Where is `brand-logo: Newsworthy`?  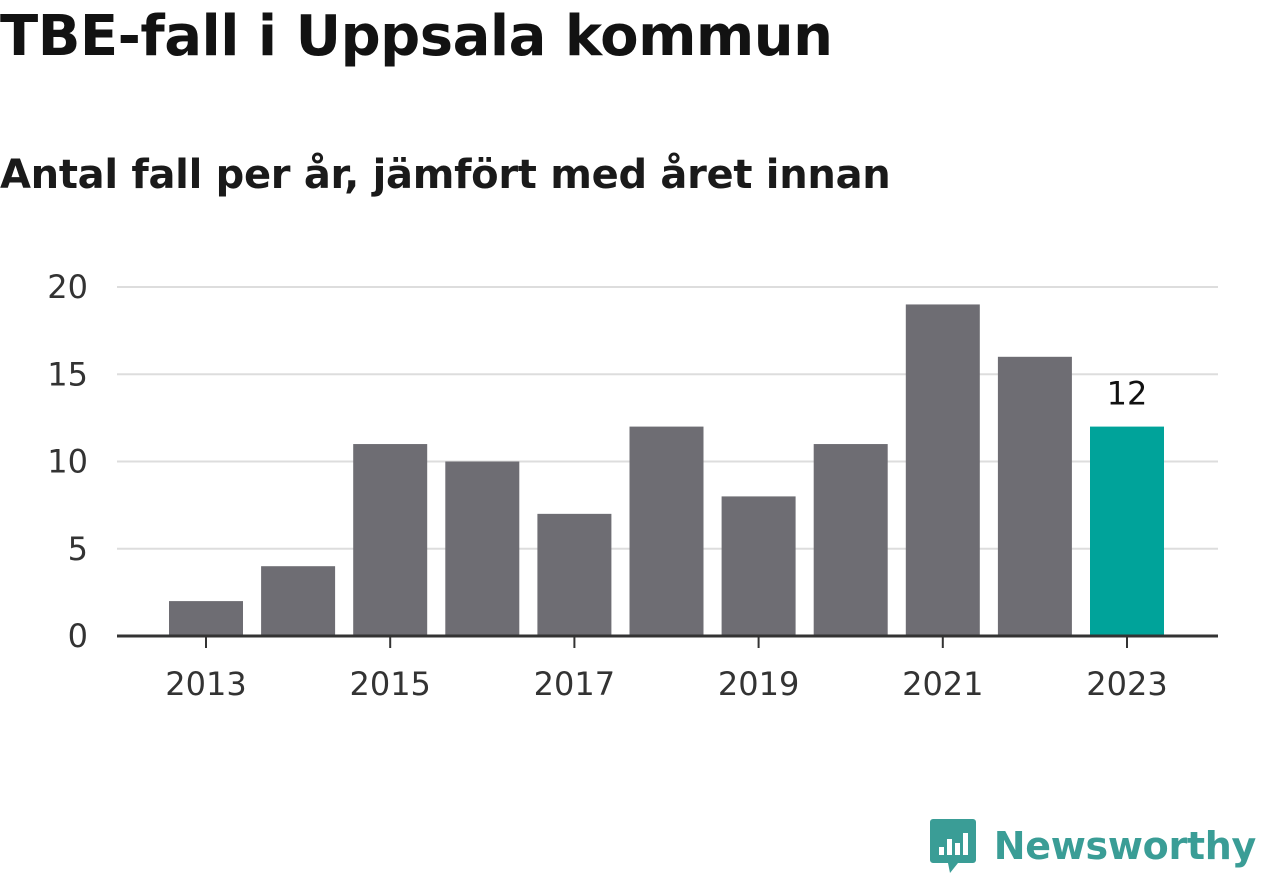
brand-logo: Newsworthy is located at coordinates (1092, 846).